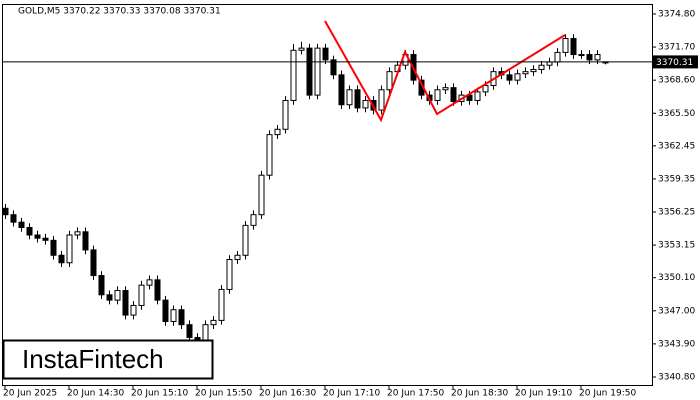 Image resolution: width=700 pixels, height=400 pixels. What do you see at coordinates (95, 394) in the screenshot?
I see `x-tick-label: 20 Jun 14:30` at bounding box center [95, 394].